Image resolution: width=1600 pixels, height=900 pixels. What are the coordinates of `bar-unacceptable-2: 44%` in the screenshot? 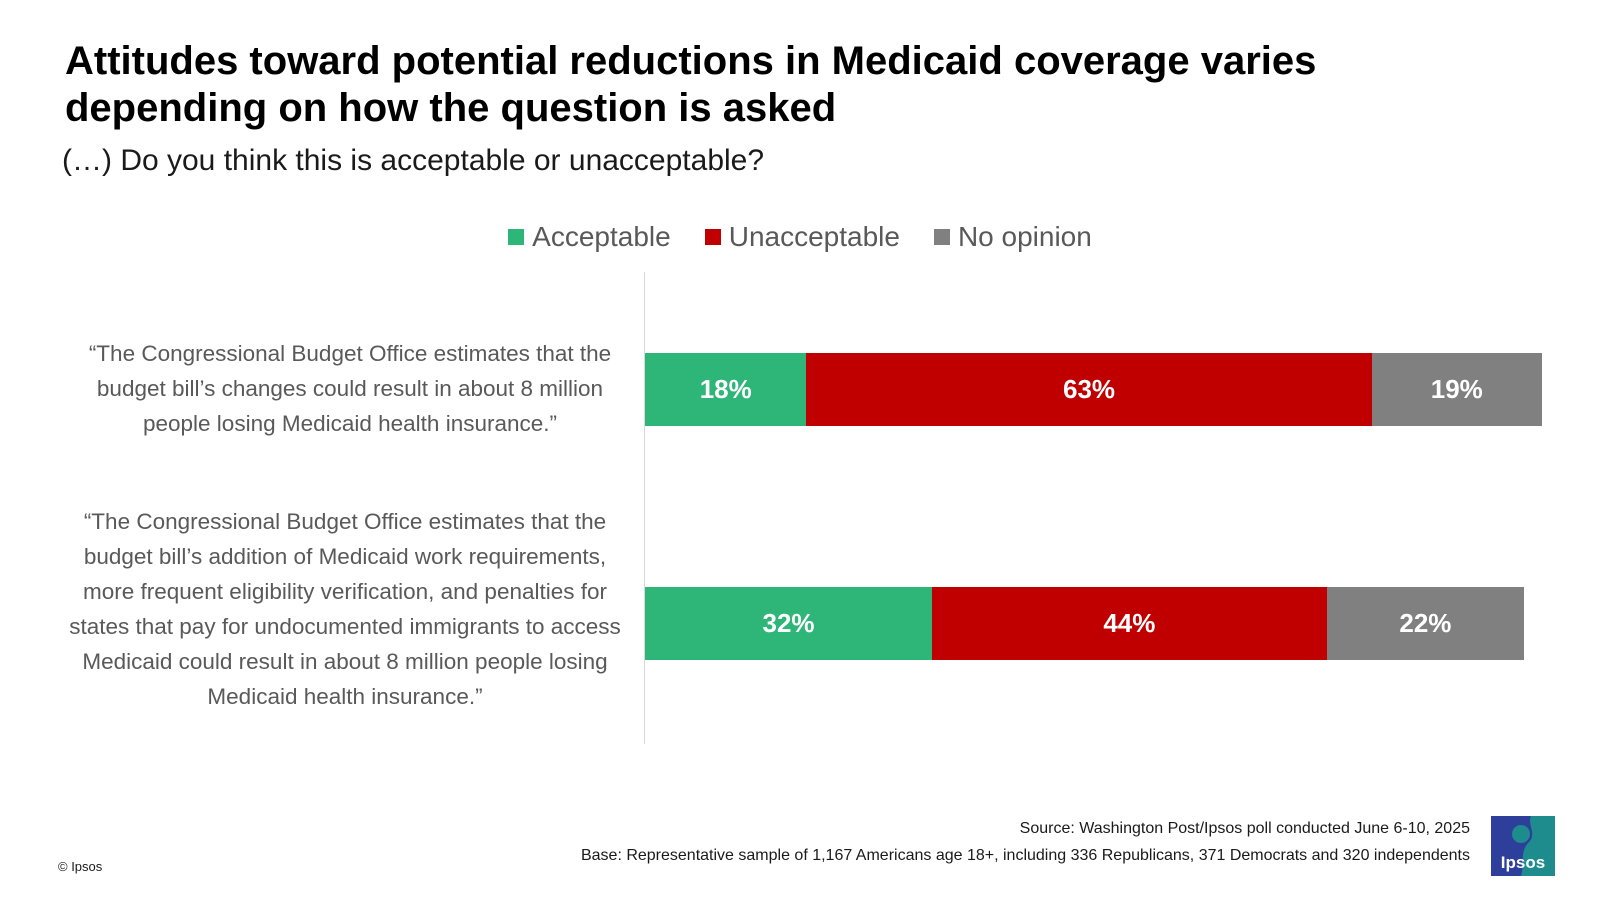 It's located at (1129, 623).